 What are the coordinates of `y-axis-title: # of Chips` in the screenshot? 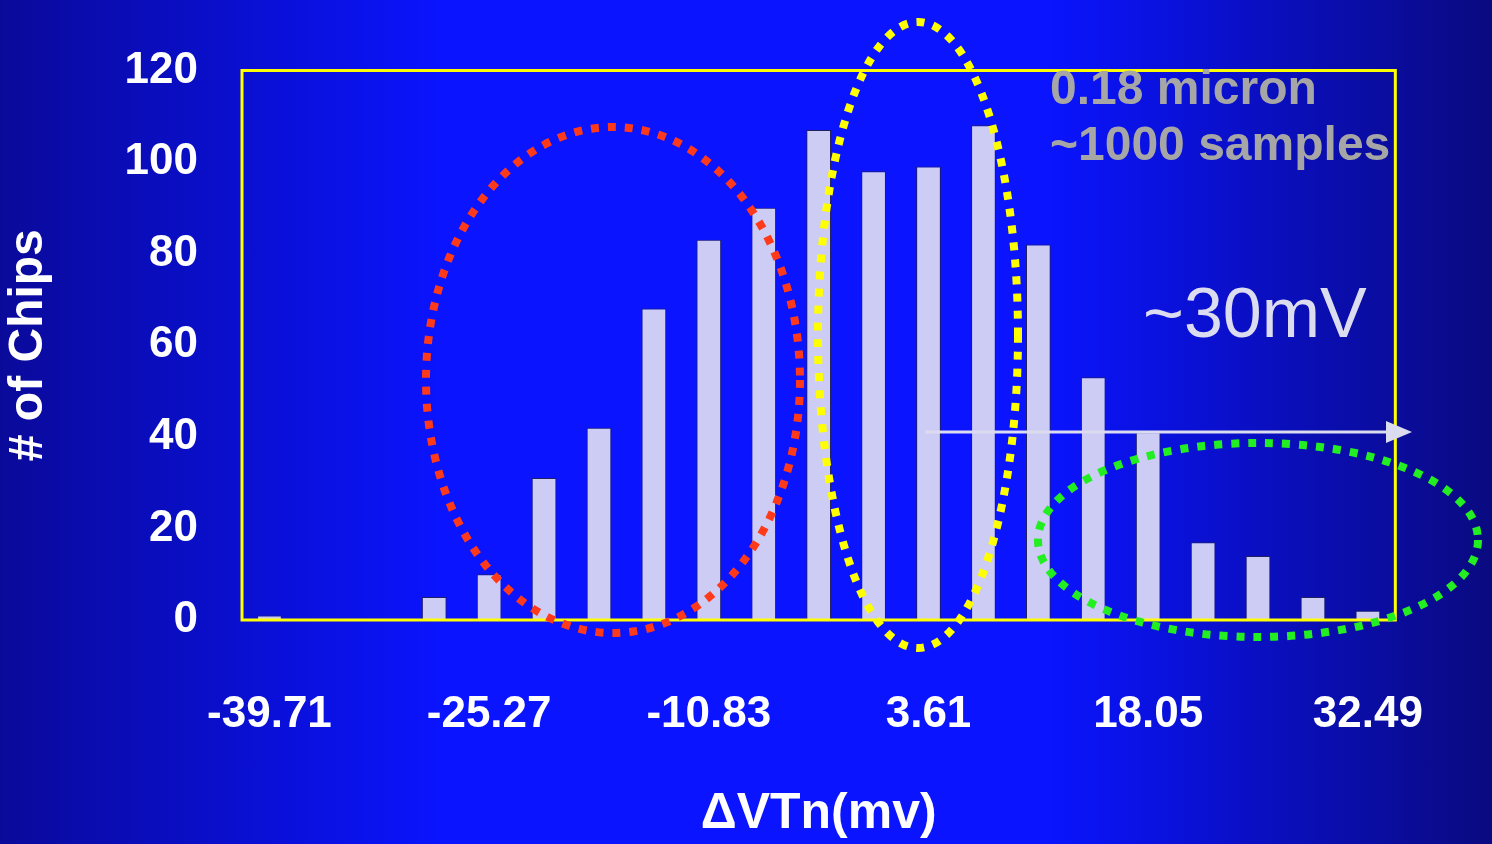 It's located at (26, 345).